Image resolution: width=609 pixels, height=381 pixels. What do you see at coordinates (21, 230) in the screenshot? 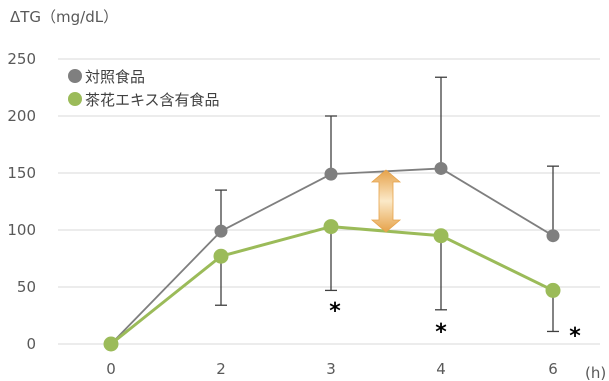
I see `y-tick-label: 100` at bounding box center [21, 230].